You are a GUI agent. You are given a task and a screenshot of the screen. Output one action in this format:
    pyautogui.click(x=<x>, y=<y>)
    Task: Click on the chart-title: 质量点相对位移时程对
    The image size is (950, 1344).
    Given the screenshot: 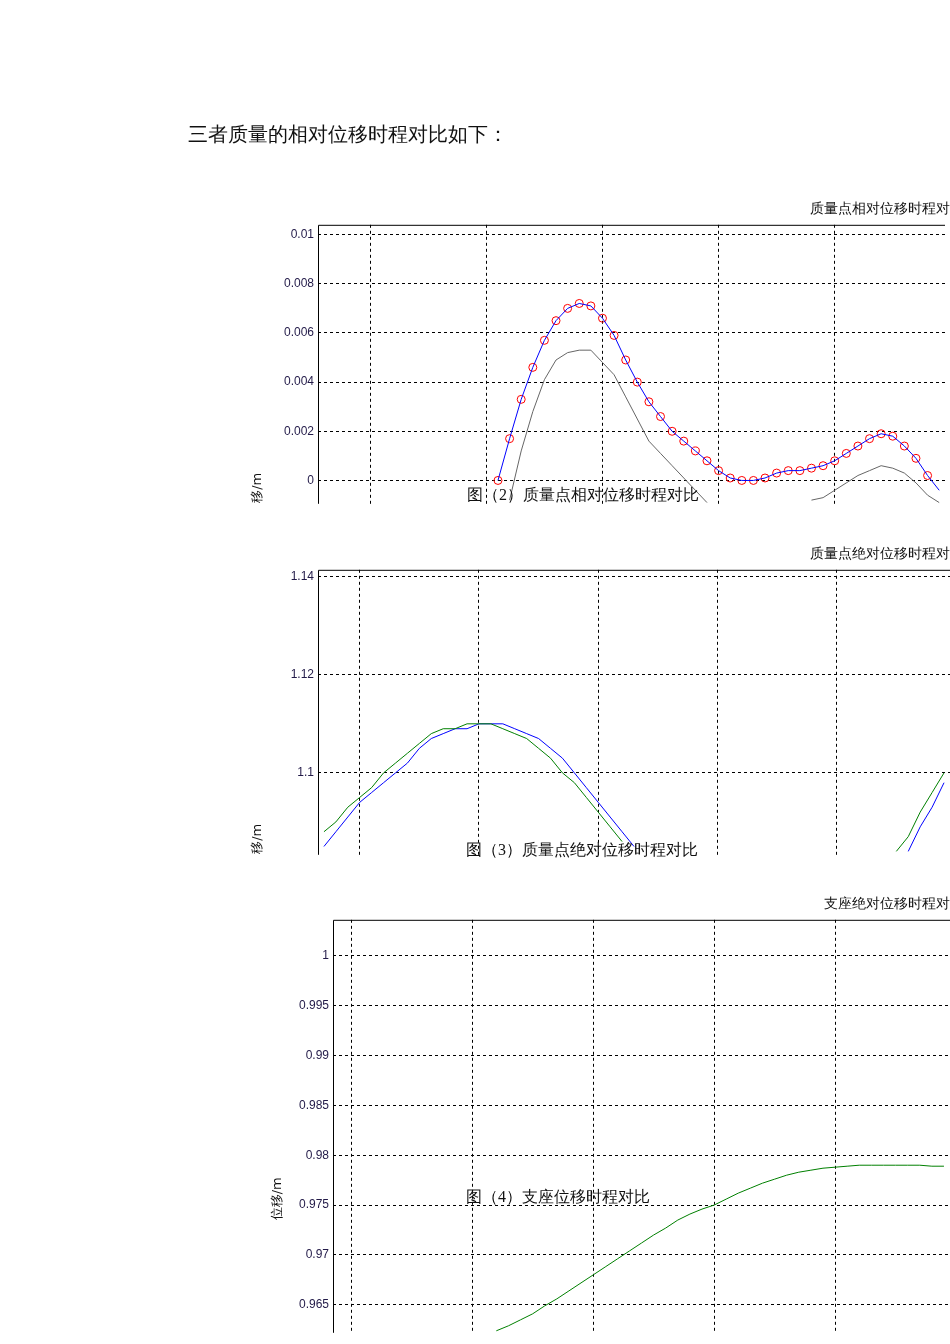 What is the action you would take?
    pyautogui.click(x=880, y=208)
    